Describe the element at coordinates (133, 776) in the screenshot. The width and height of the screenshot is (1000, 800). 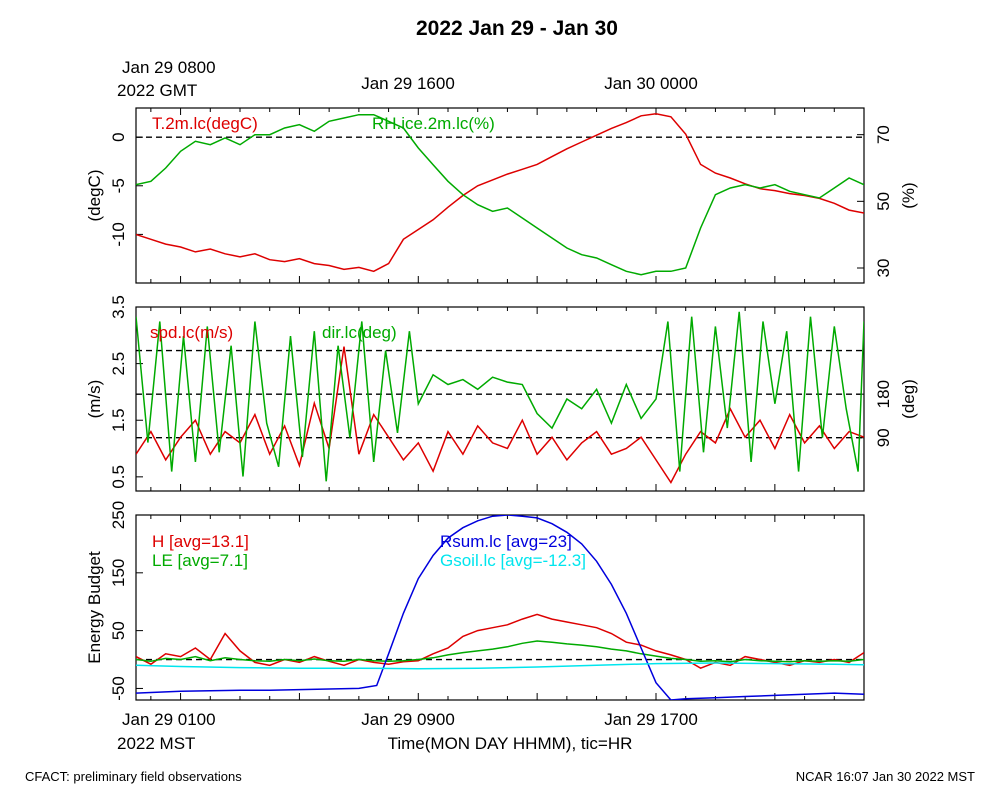
I see `footer-left: CFACT: preliminary field observations` at that location.